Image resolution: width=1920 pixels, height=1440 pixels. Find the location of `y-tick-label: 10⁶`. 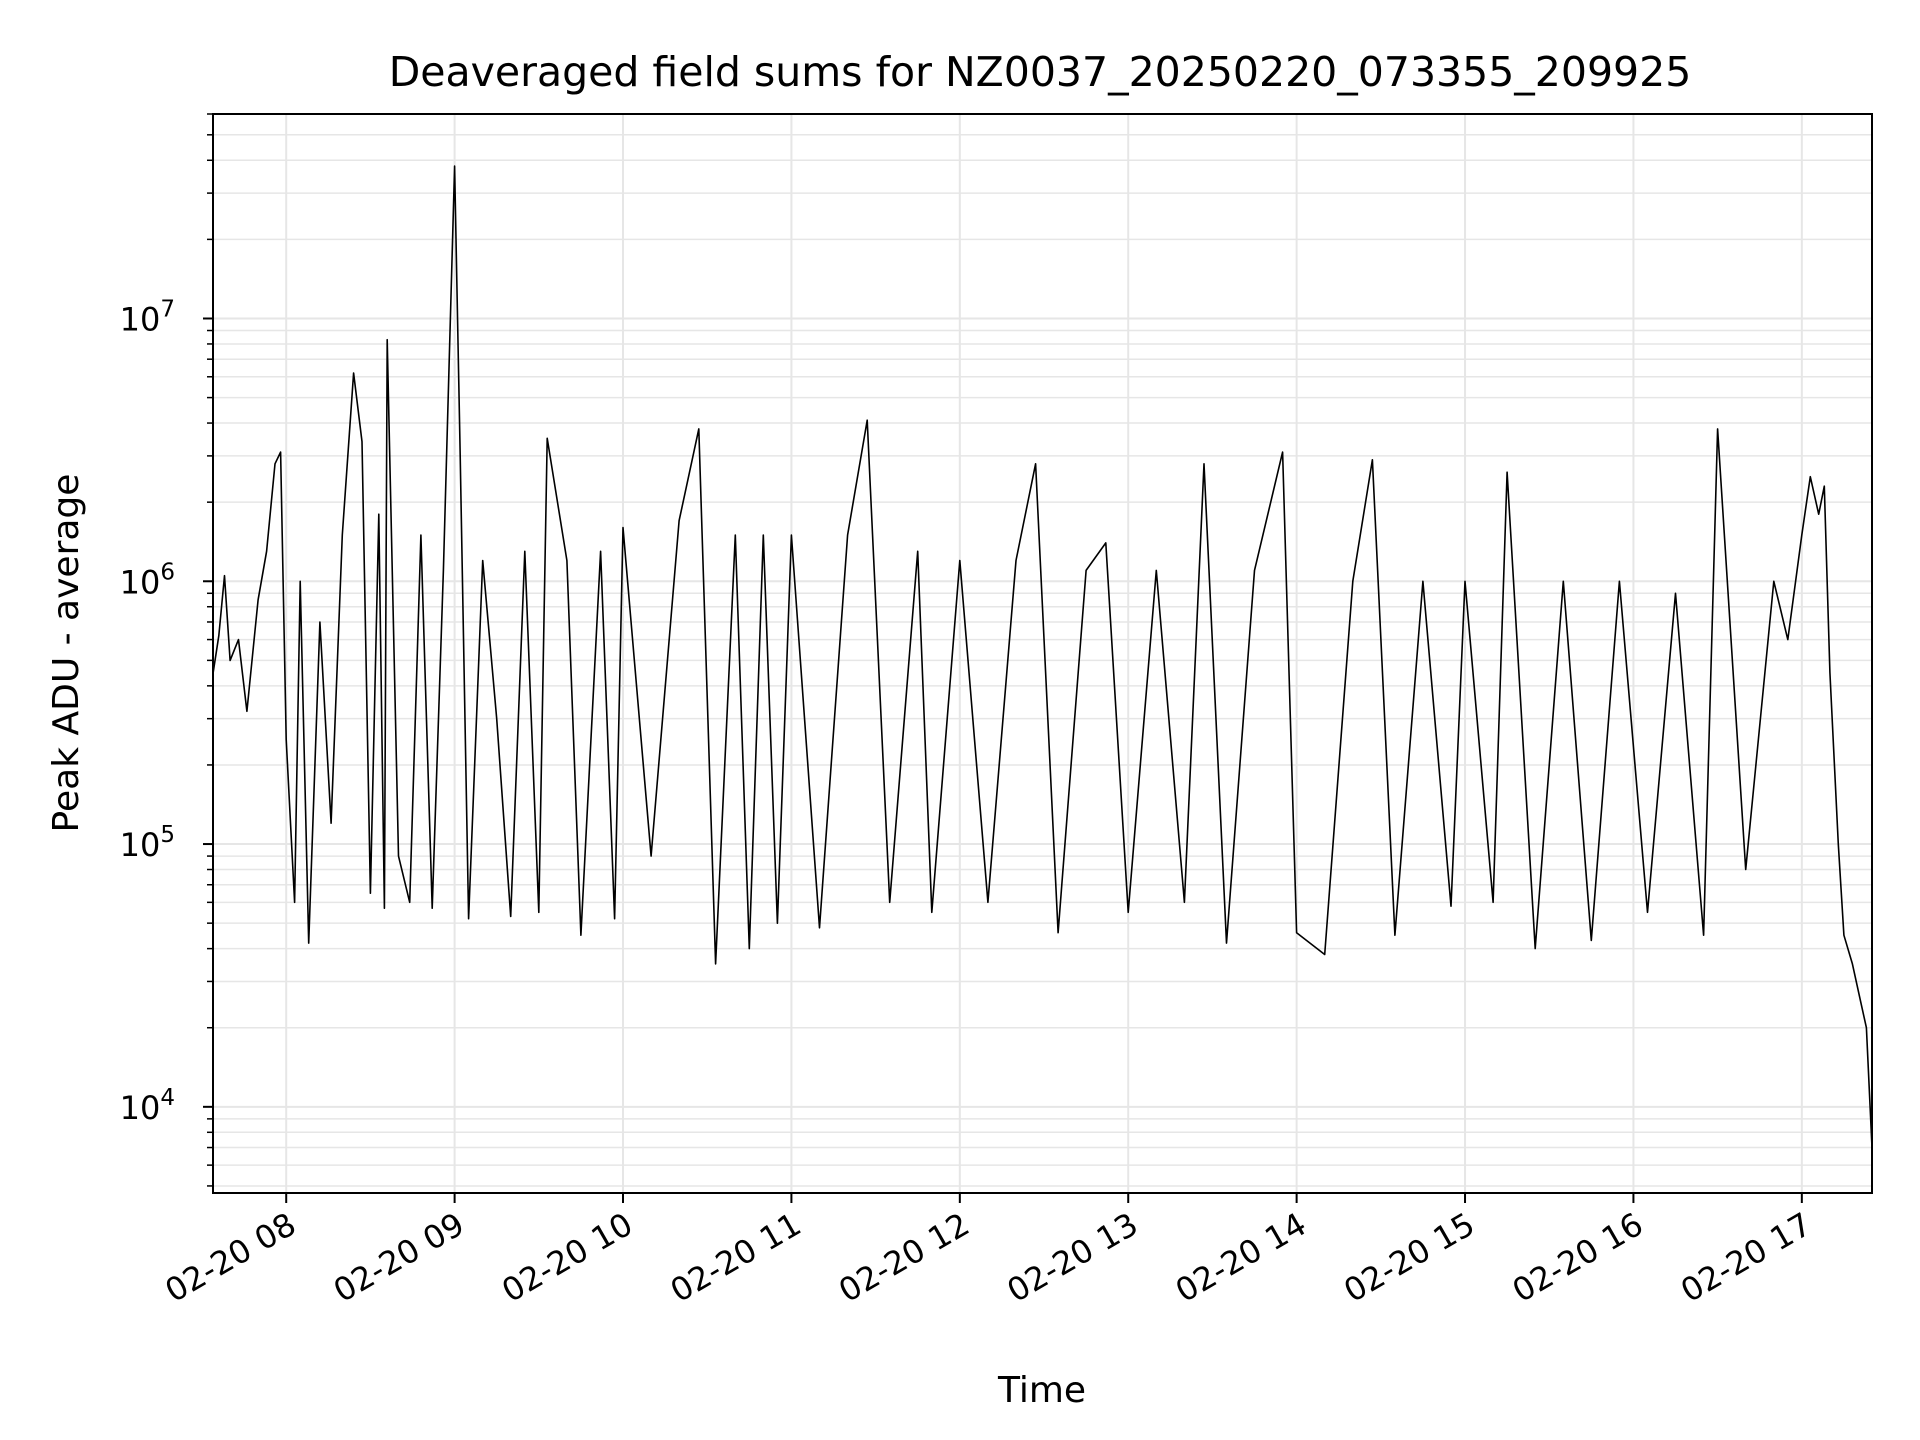

y-tick-label: 10⁶ is located at coordinates (147, 580).